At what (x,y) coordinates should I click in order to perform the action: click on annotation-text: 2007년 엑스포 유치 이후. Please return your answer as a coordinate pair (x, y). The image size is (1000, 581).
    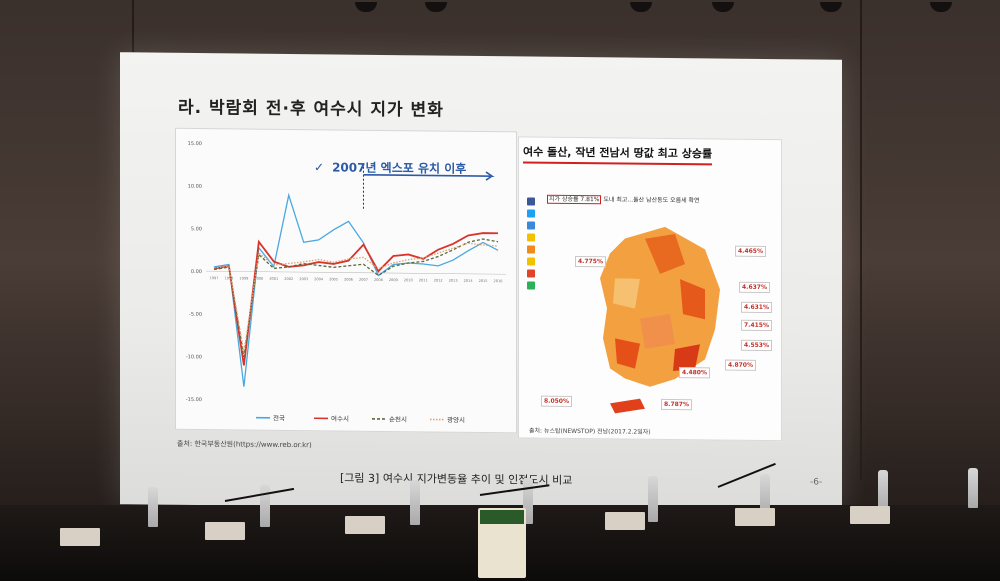
    Looking at the image, I should click on (399, 168).